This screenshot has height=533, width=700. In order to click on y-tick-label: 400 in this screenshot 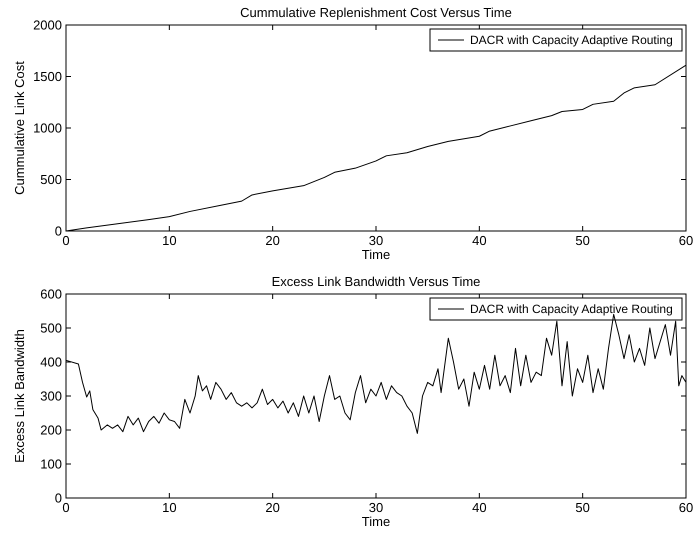, I will do `click(51, 362)`.